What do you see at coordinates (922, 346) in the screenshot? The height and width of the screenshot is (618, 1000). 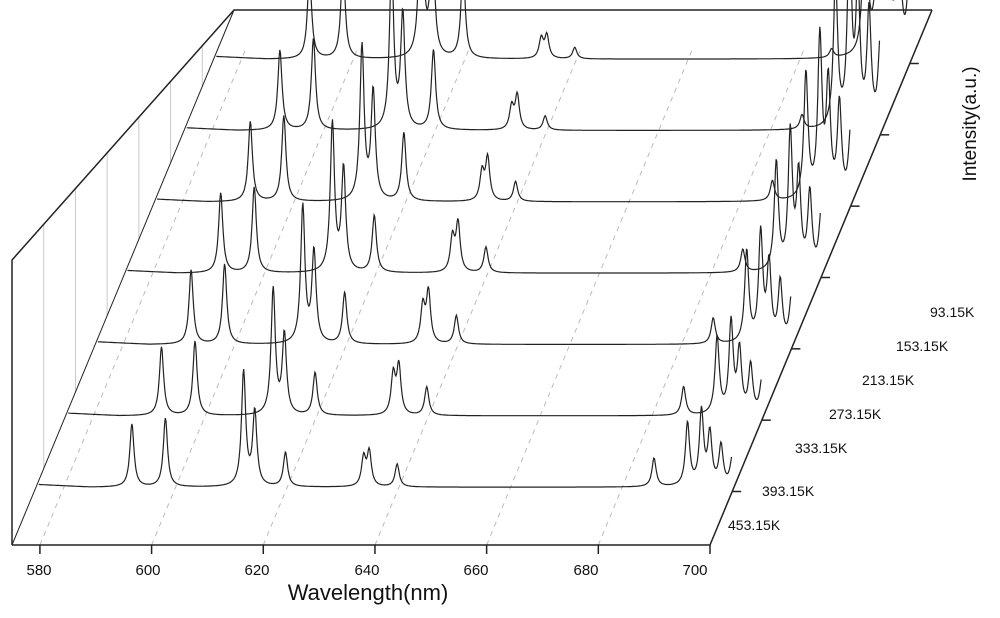 I see `series-label-1: 153.15K` at bounding box center [922, 346].